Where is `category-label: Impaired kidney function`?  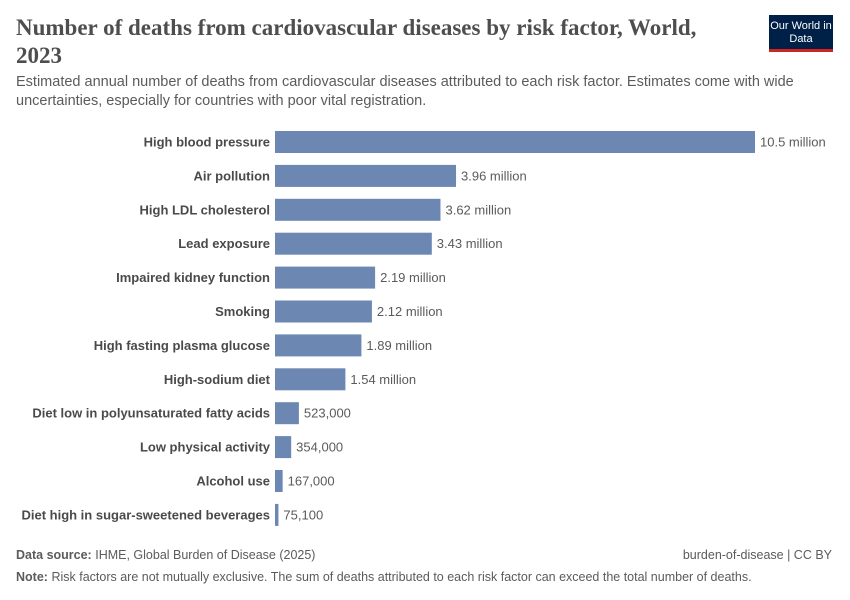 category-label: Impaired kidney function is located at coordinates (193, 277).